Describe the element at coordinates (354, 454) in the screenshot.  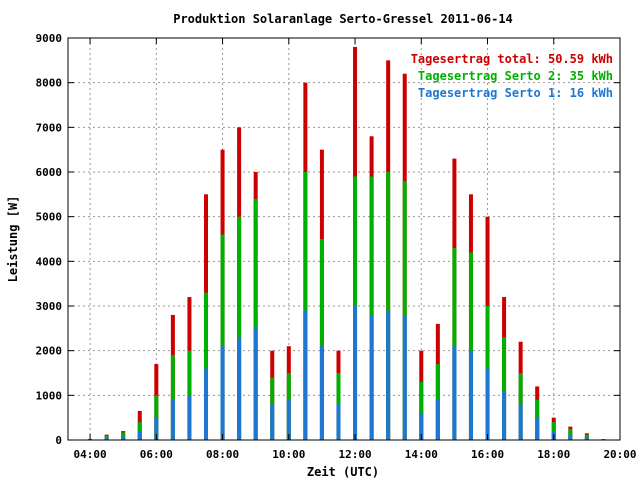
I see `x-tick-label: 12:00` at that location.